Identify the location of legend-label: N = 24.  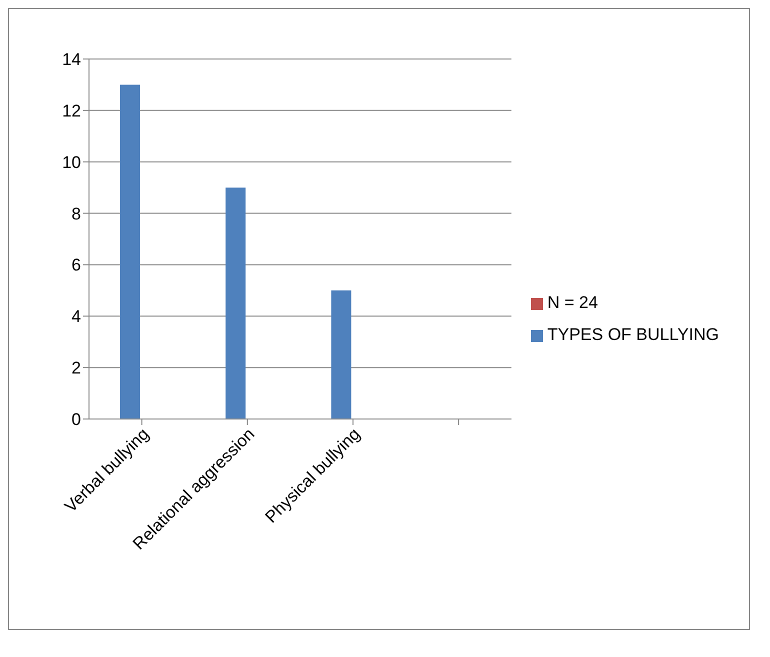
(572, 302).